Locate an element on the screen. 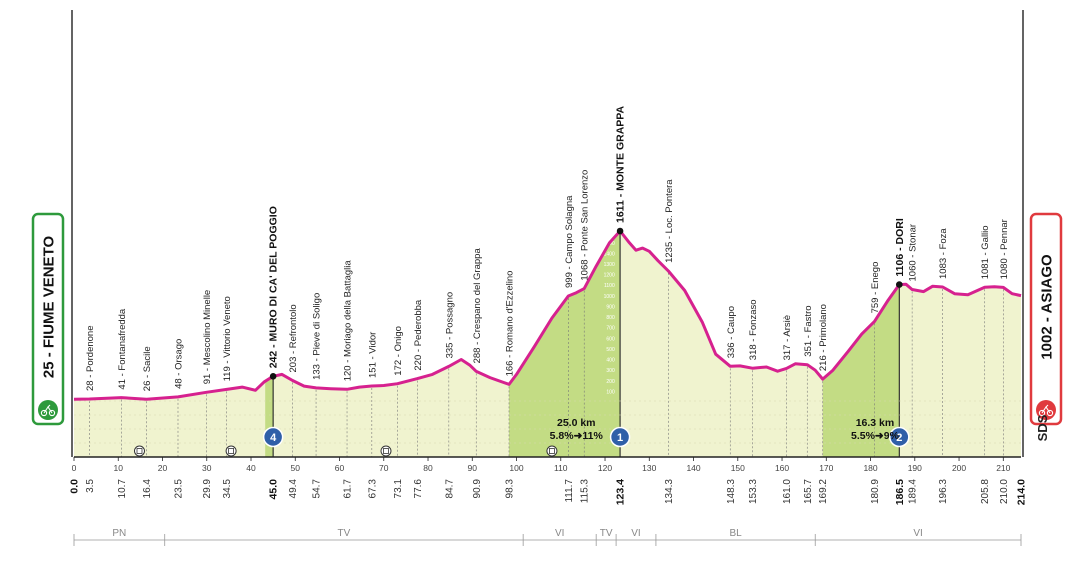  waypoint-name-label: 999 - Campo Solagna is located at coordinates (569, 241).